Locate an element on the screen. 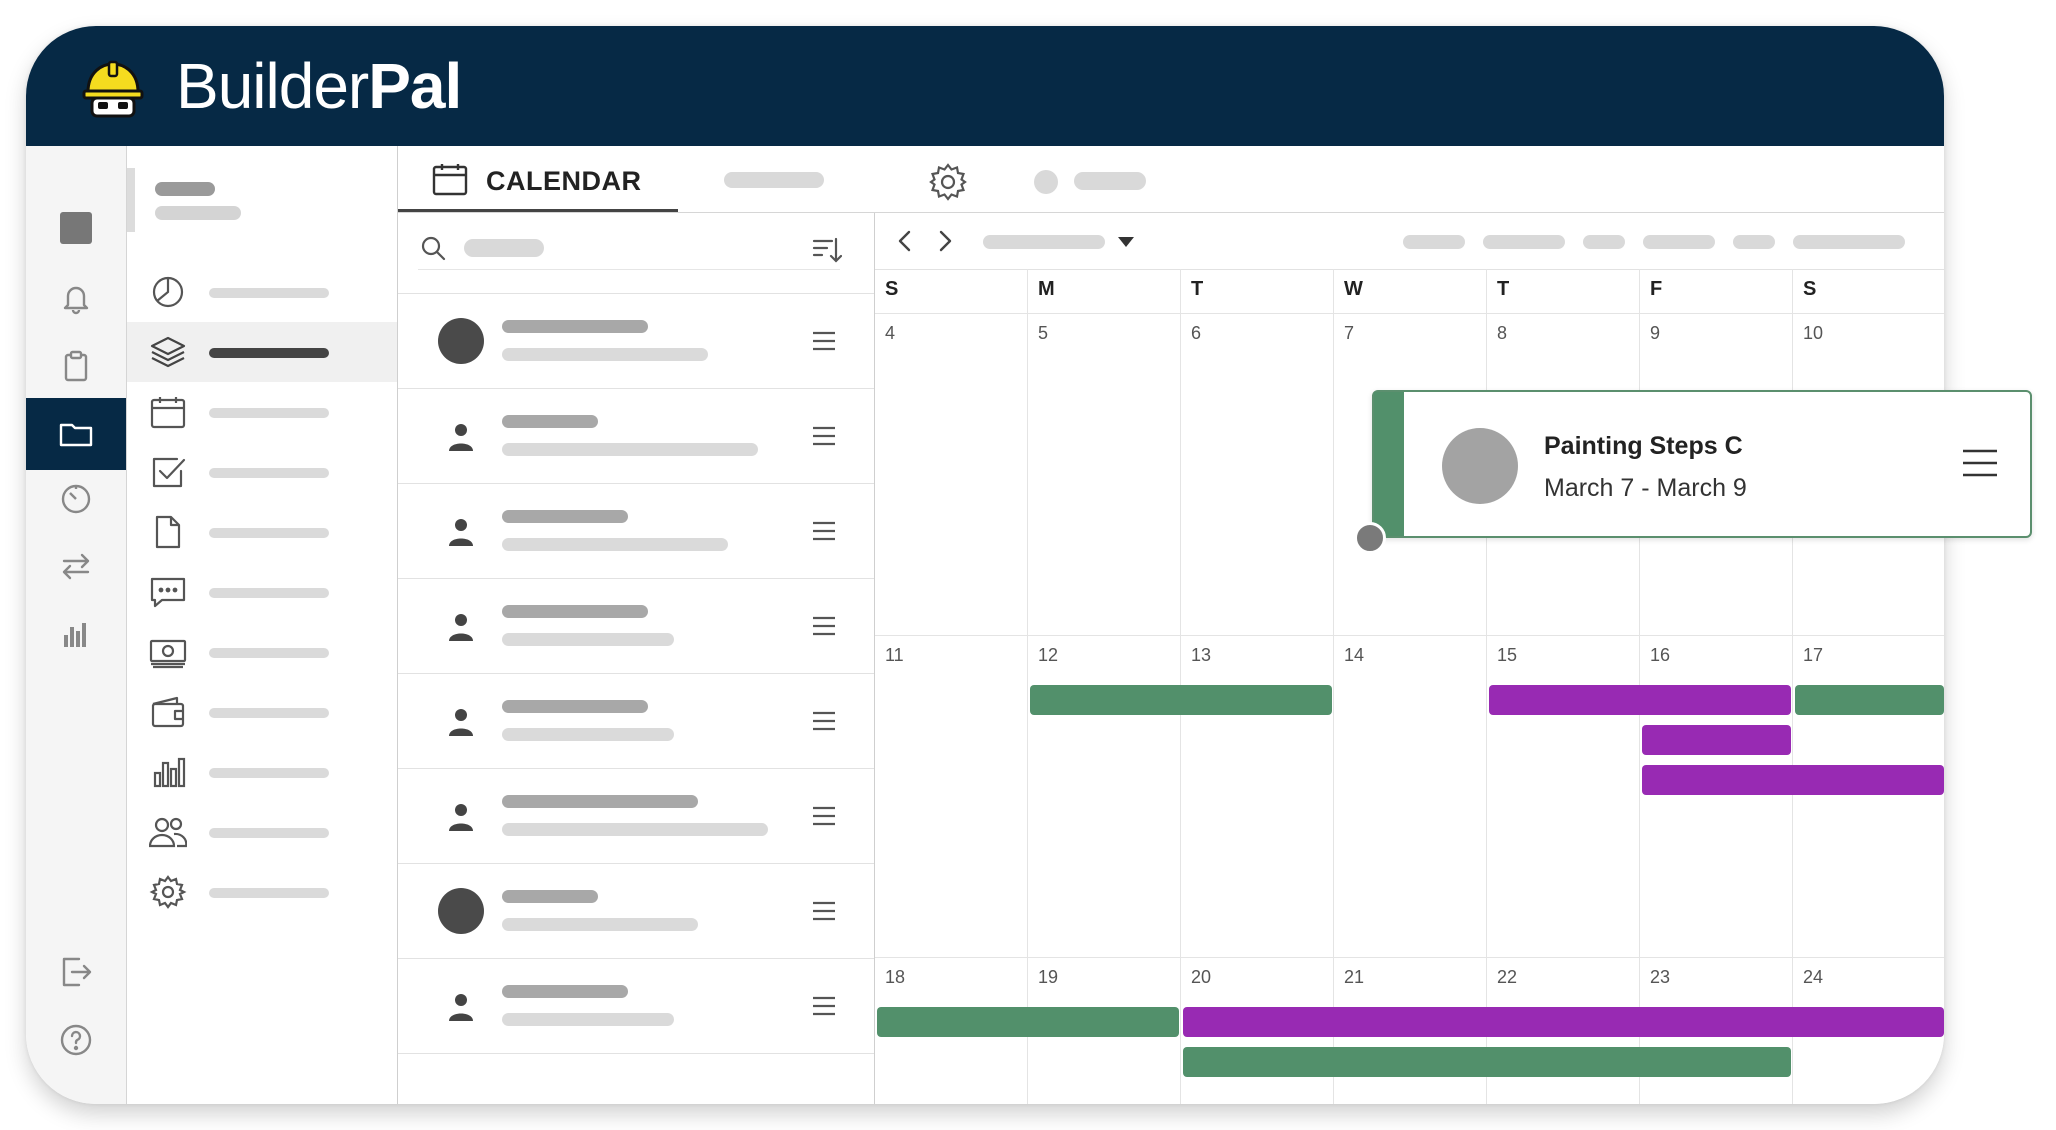 The height and width of the screenshot is (1130, 2056). month-selector is located at coordinates (1044, 242).